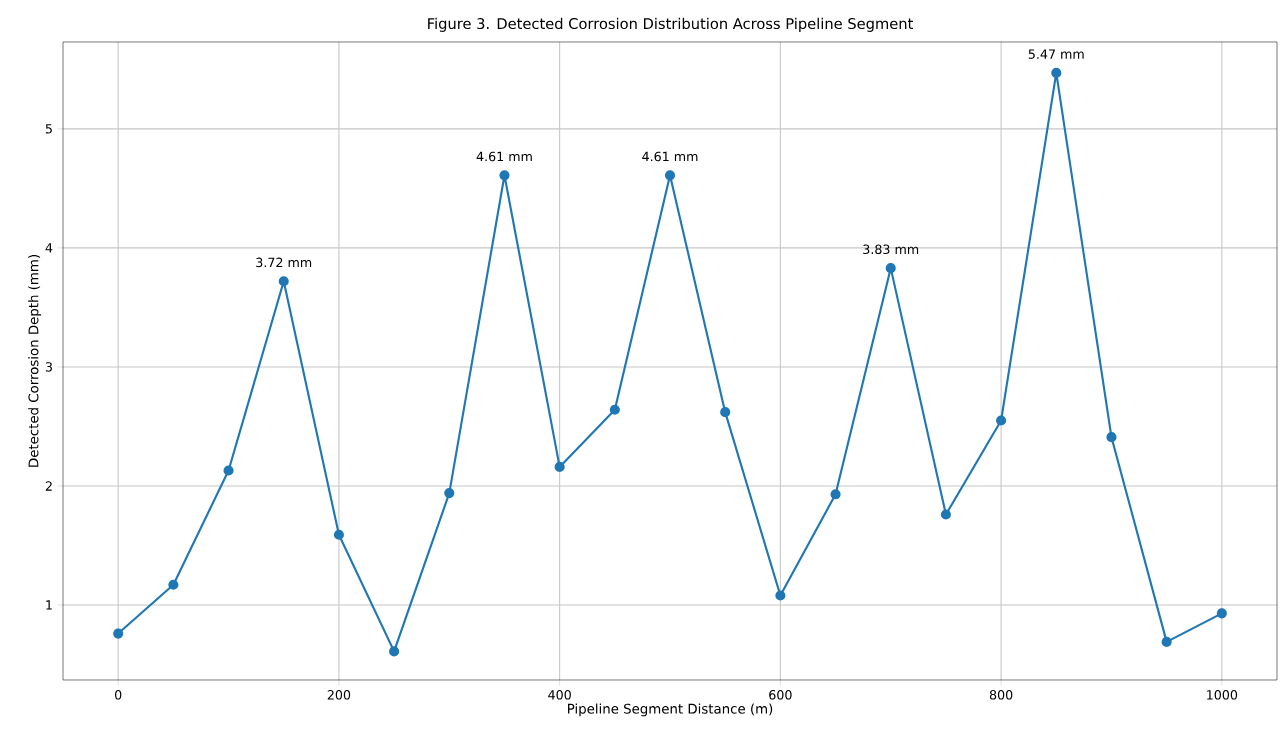  Describe the element at coordinates (48, 129) in the screenshot. I see `y-tick-label: 5` at that location.